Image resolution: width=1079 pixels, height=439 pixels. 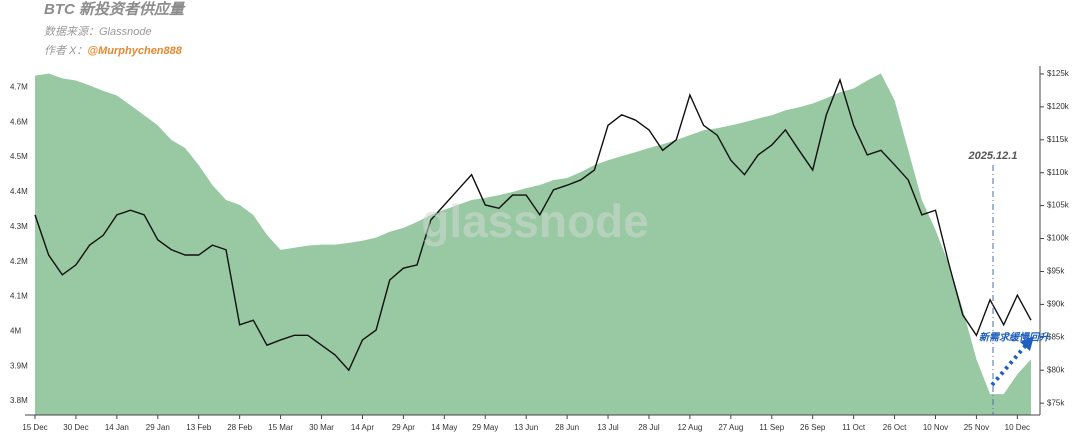 What do you see at coordinates (689, 427) in the screenshot?
I see `x-tick-label: 12 Aug` at bounding box center [689, 427].